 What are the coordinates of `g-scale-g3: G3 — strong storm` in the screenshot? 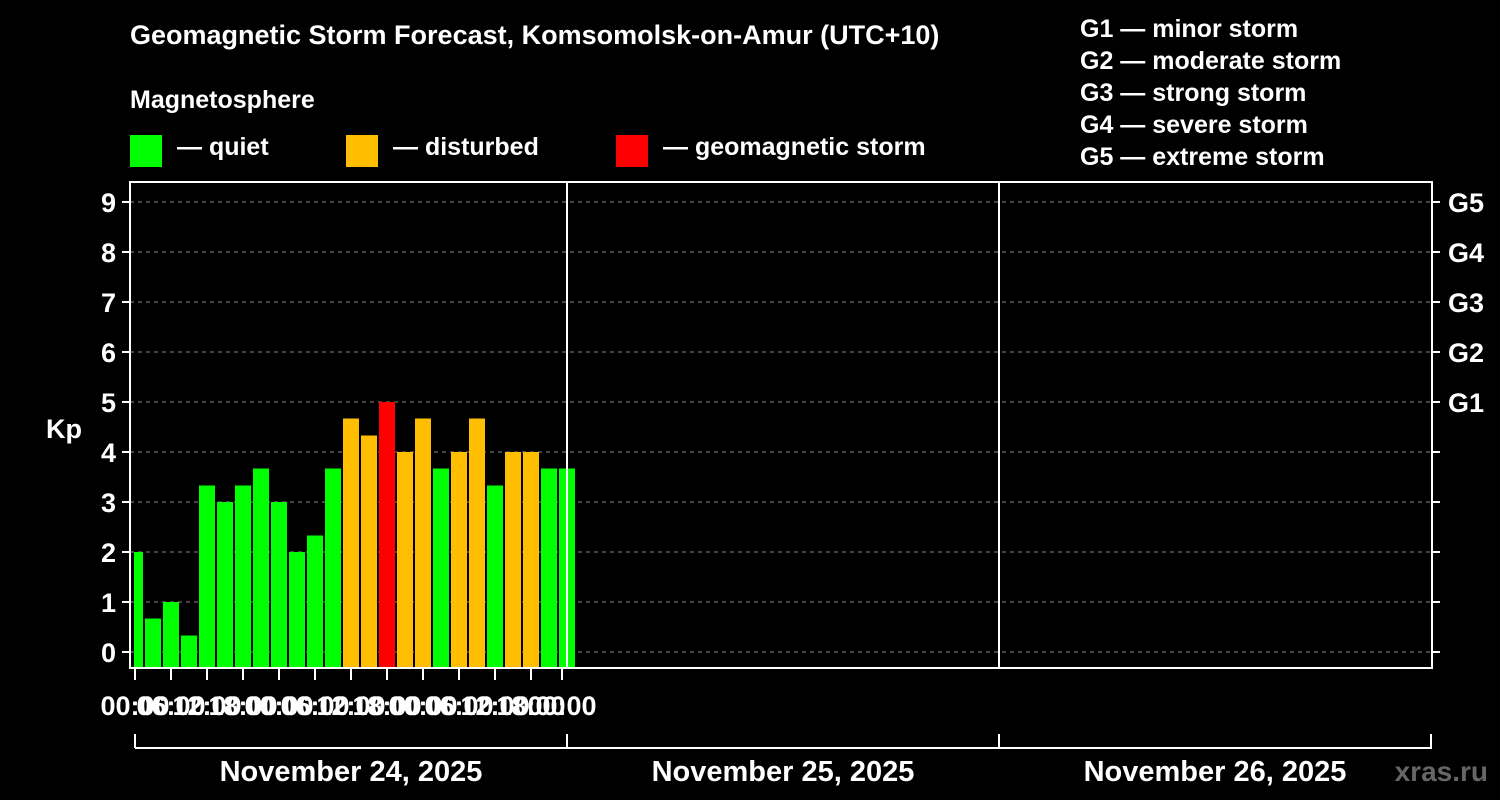 It's located at (1193, 93).